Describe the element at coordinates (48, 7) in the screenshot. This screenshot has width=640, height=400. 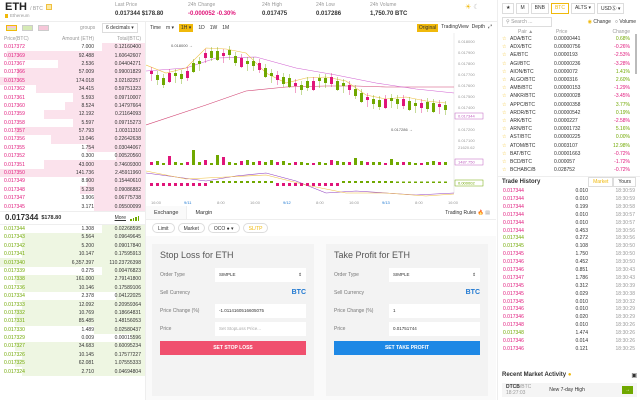
I see `favorite-icon` at that location.